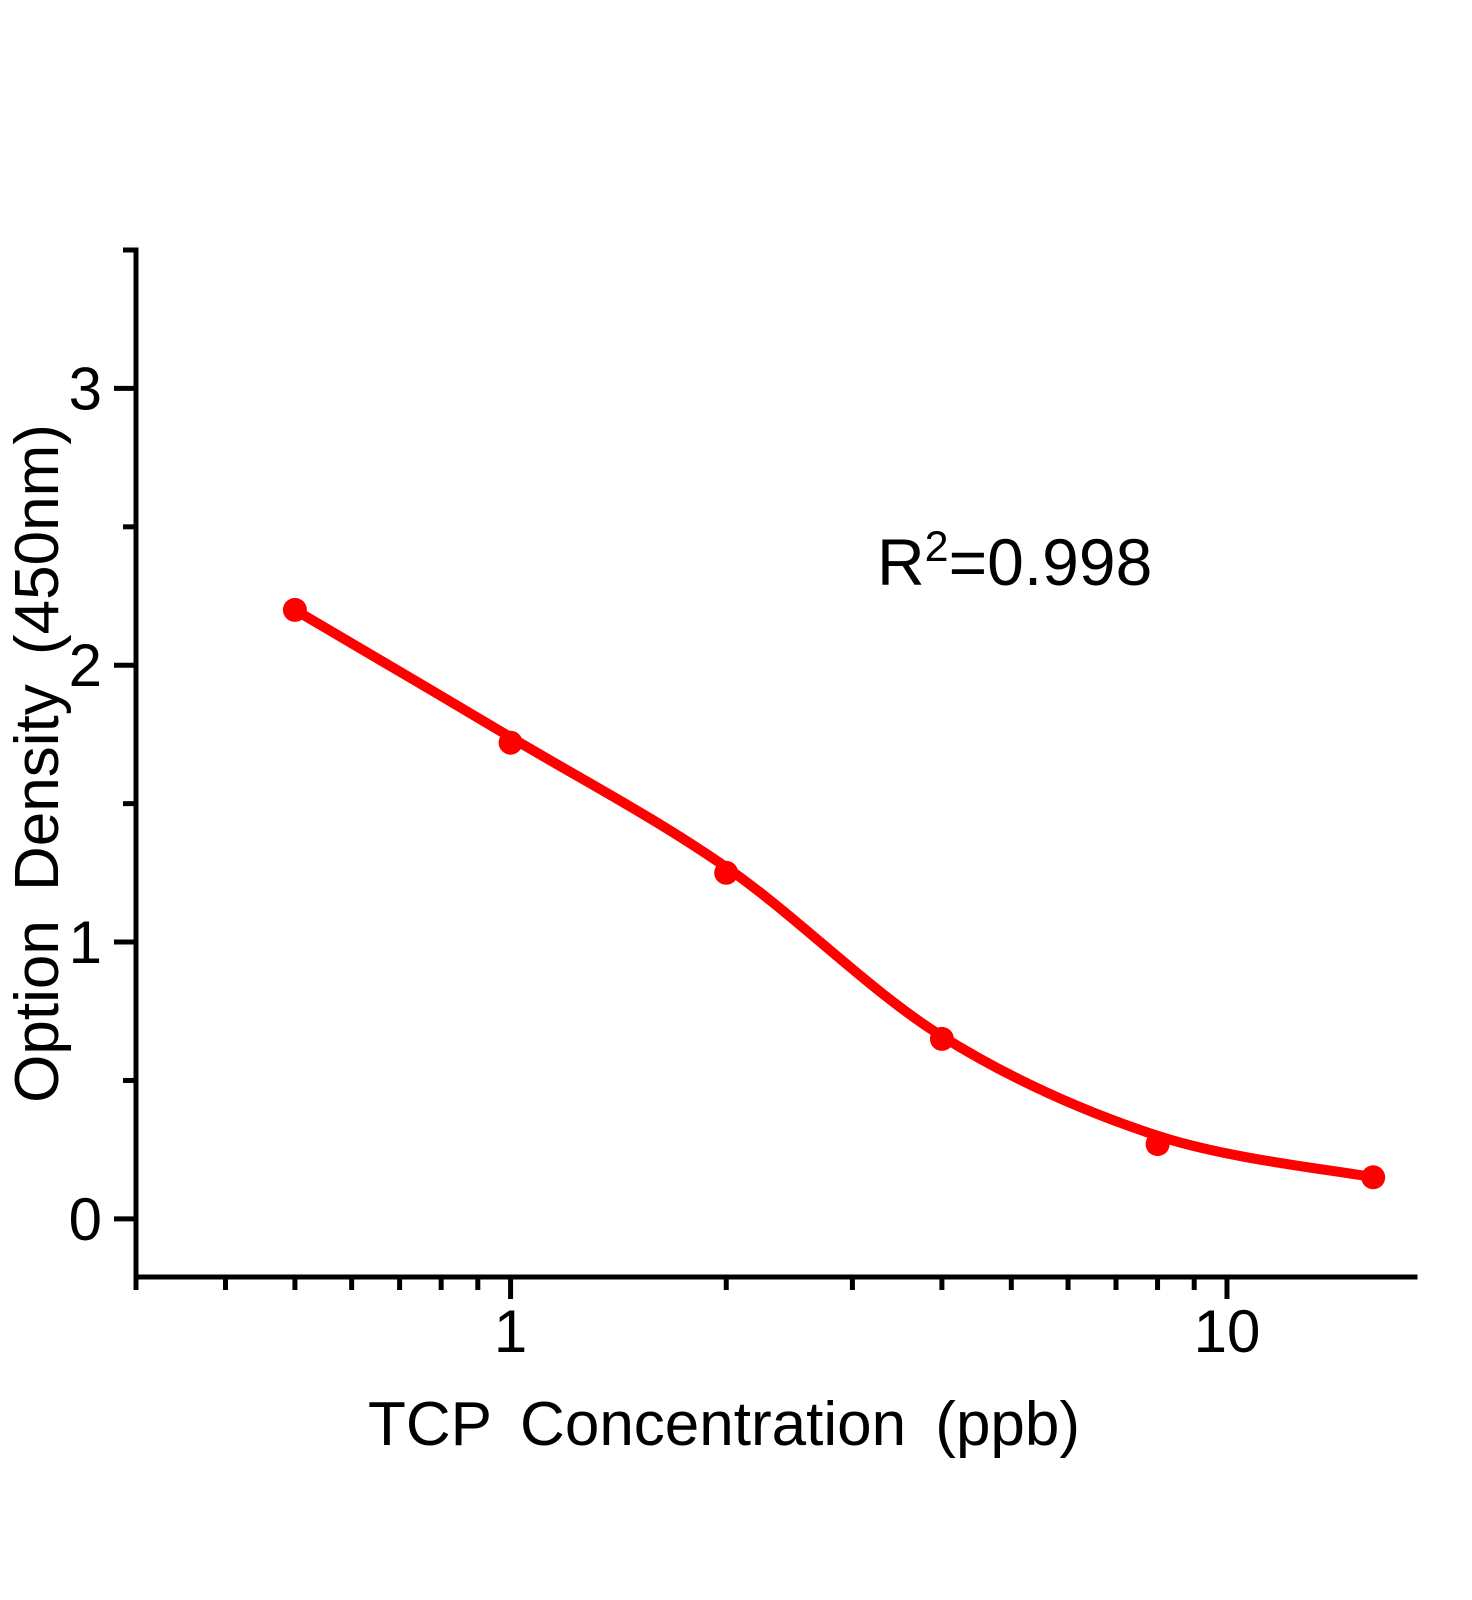 Image resolution: width=1472 pixels, height=1600 pixels. I want to click on y-tick-label-0: 0, so click(85, 1219).